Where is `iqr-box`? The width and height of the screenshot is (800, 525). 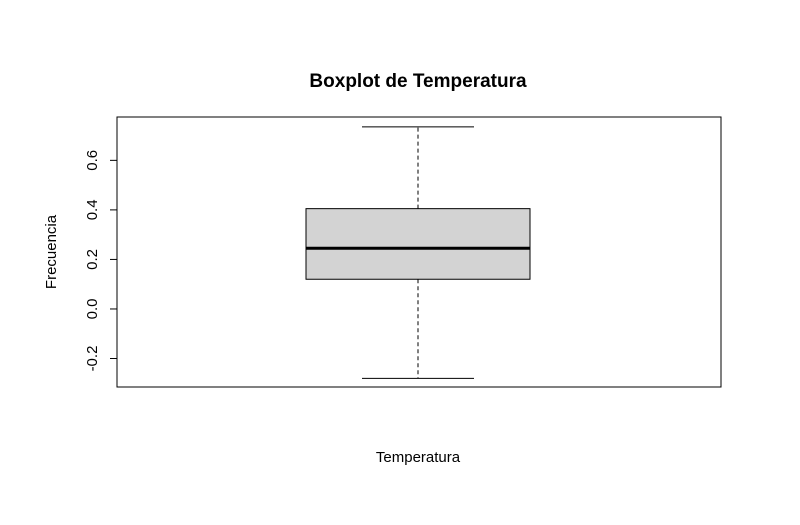 iqr-box is located at coordinates (418, 244).